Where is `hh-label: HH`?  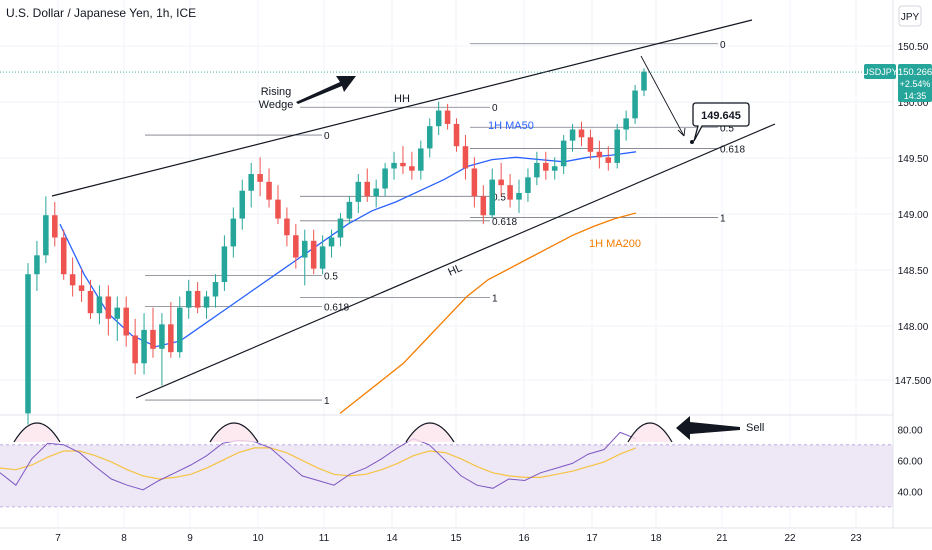 hh-label: HH is located at coordinates (402, 99).